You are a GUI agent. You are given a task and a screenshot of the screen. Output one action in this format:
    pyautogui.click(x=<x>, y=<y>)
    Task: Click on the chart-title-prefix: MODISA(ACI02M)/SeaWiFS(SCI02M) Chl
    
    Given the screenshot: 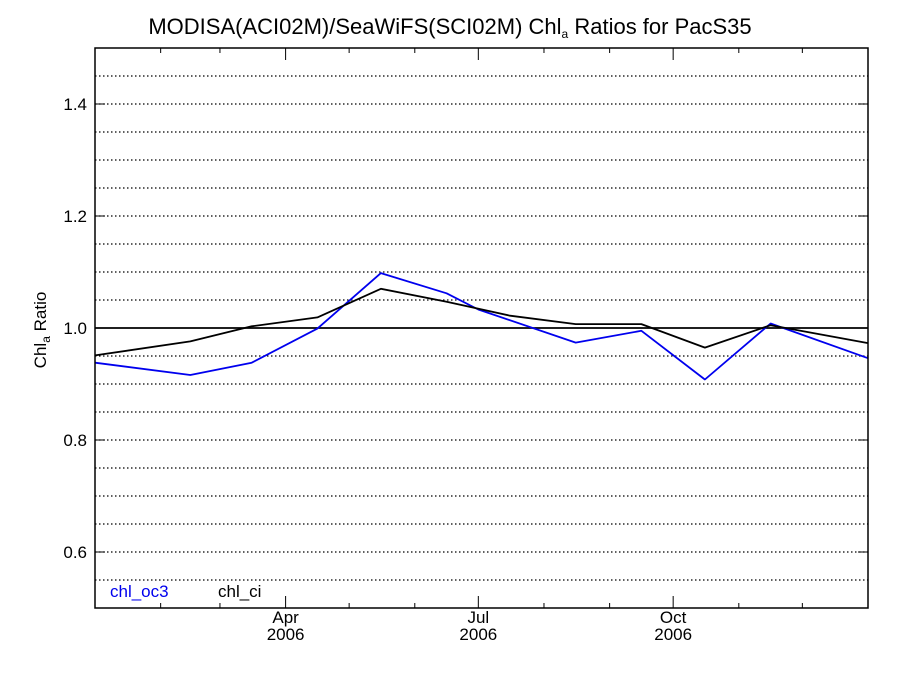 What is the action you would take?
    pyautogui.click(x=355, y=26)
    